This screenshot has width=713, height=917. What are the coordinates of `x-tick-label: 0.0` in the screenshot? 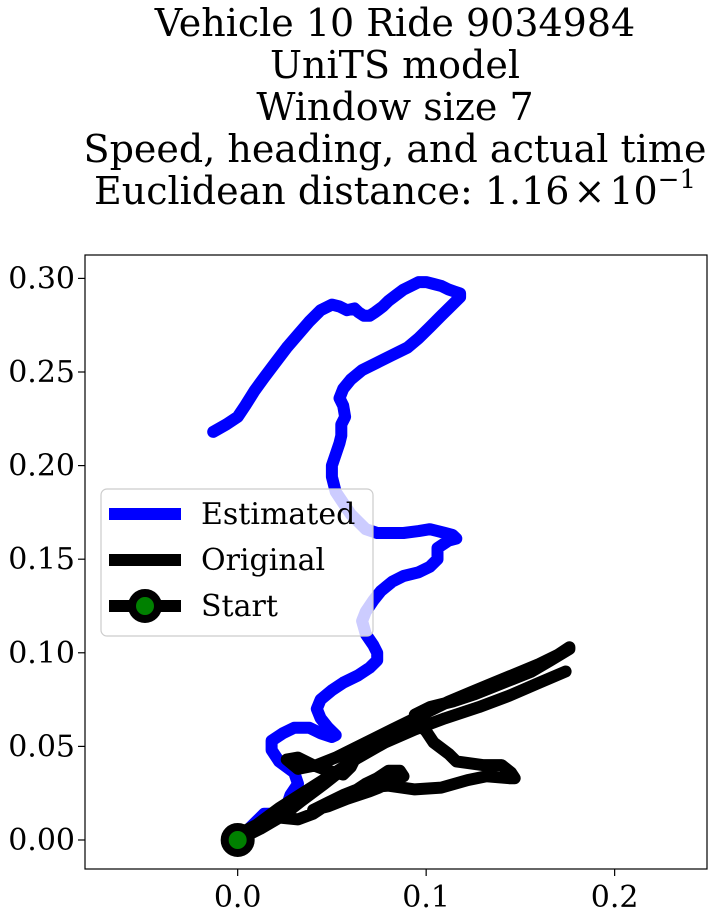 It's located at (238, 897).